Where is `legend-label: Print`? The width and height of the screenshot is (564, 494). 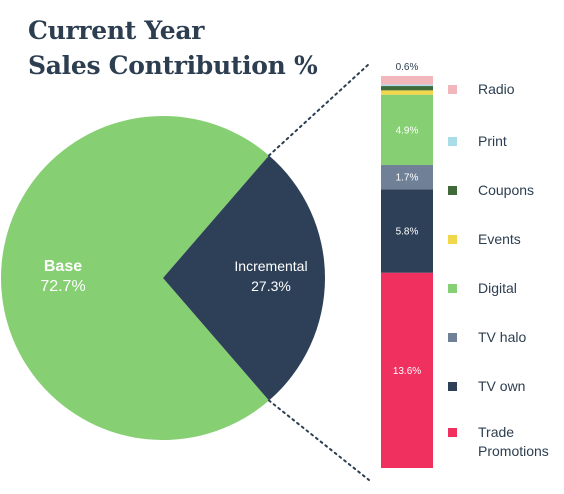
legend-label: Print is located at coordinates (492, 141).